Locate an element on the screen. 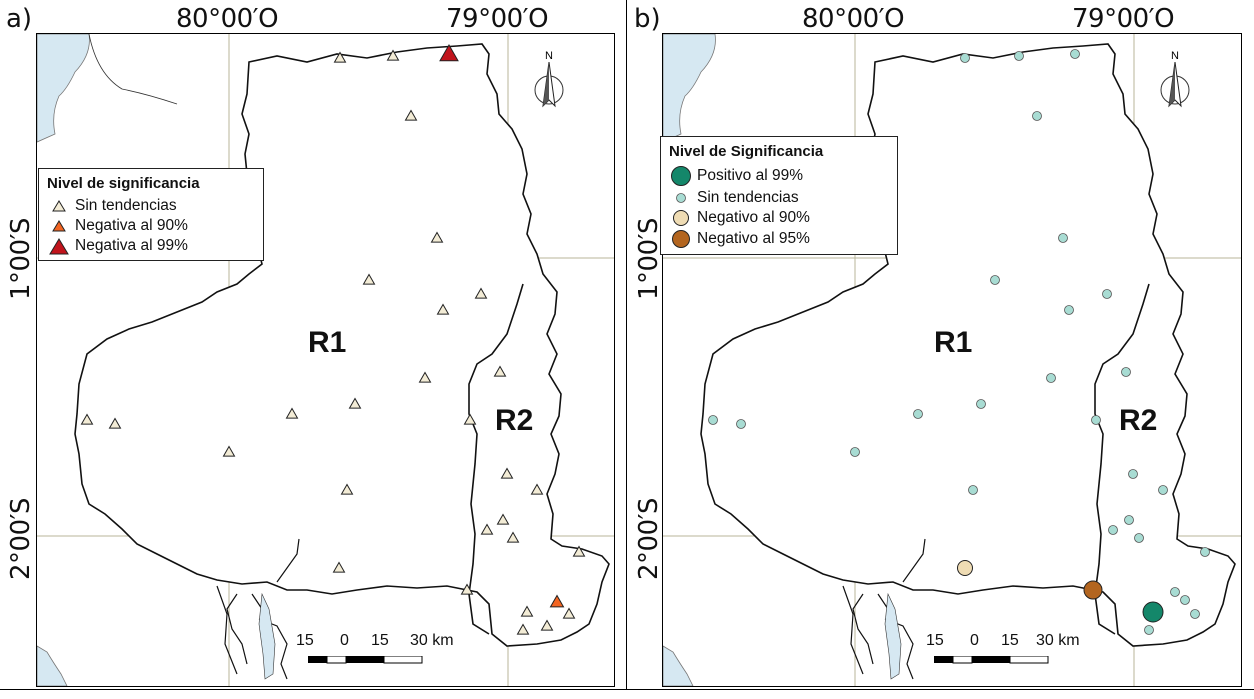  triangle-red-icon is located at coordinates (59, 246).